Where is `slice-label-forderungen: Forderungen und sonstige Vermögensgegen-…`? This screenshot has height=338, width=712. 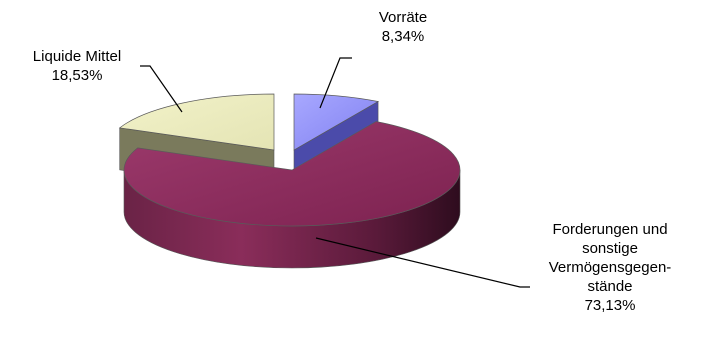
slice-label-forderungen: Forderungen und sonstige Vermögensgegen-… is located at coordinates (610, 267).